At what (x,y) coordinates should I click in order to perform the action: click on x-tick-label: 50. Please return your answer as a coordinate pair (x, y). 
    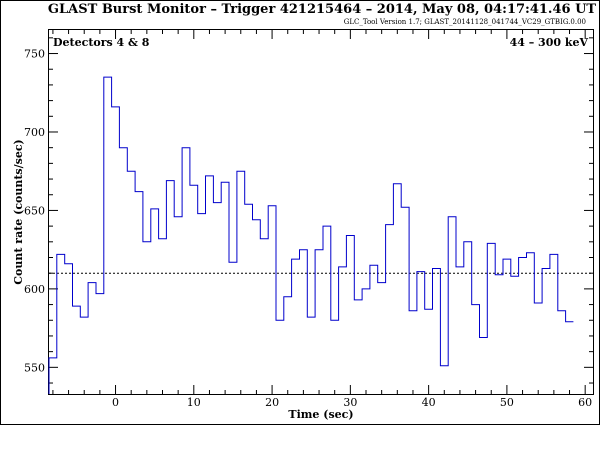
    Looking at the image, I should click on (507, 402).